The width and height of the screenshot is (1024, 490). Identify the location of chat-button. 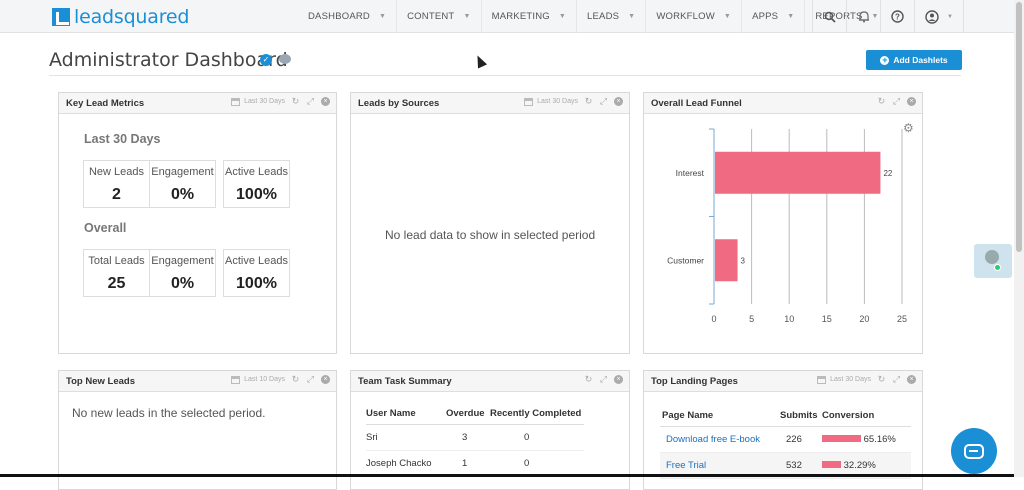
(974, 451).